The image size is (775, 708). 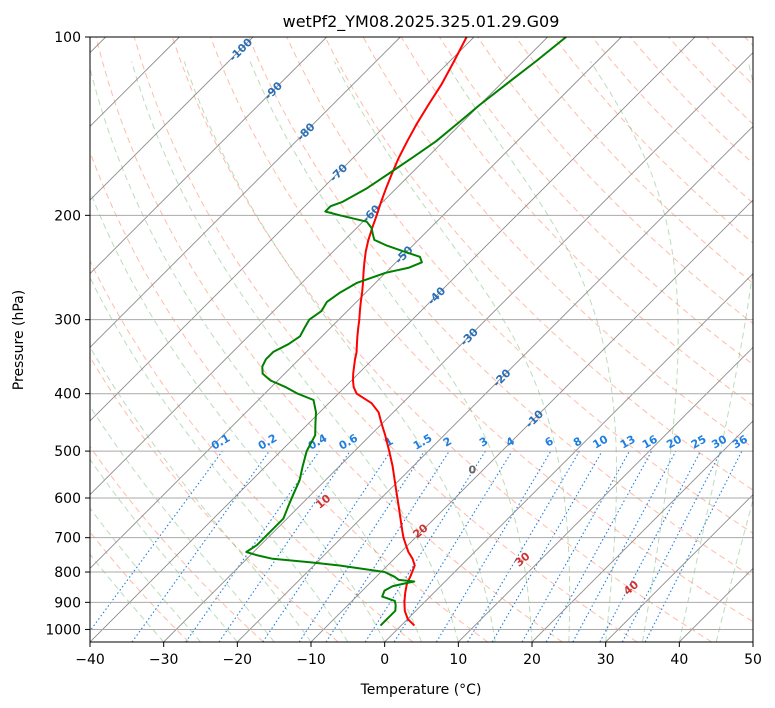 I want to click on isotherm-label: -70, so click(x=338, y=172).